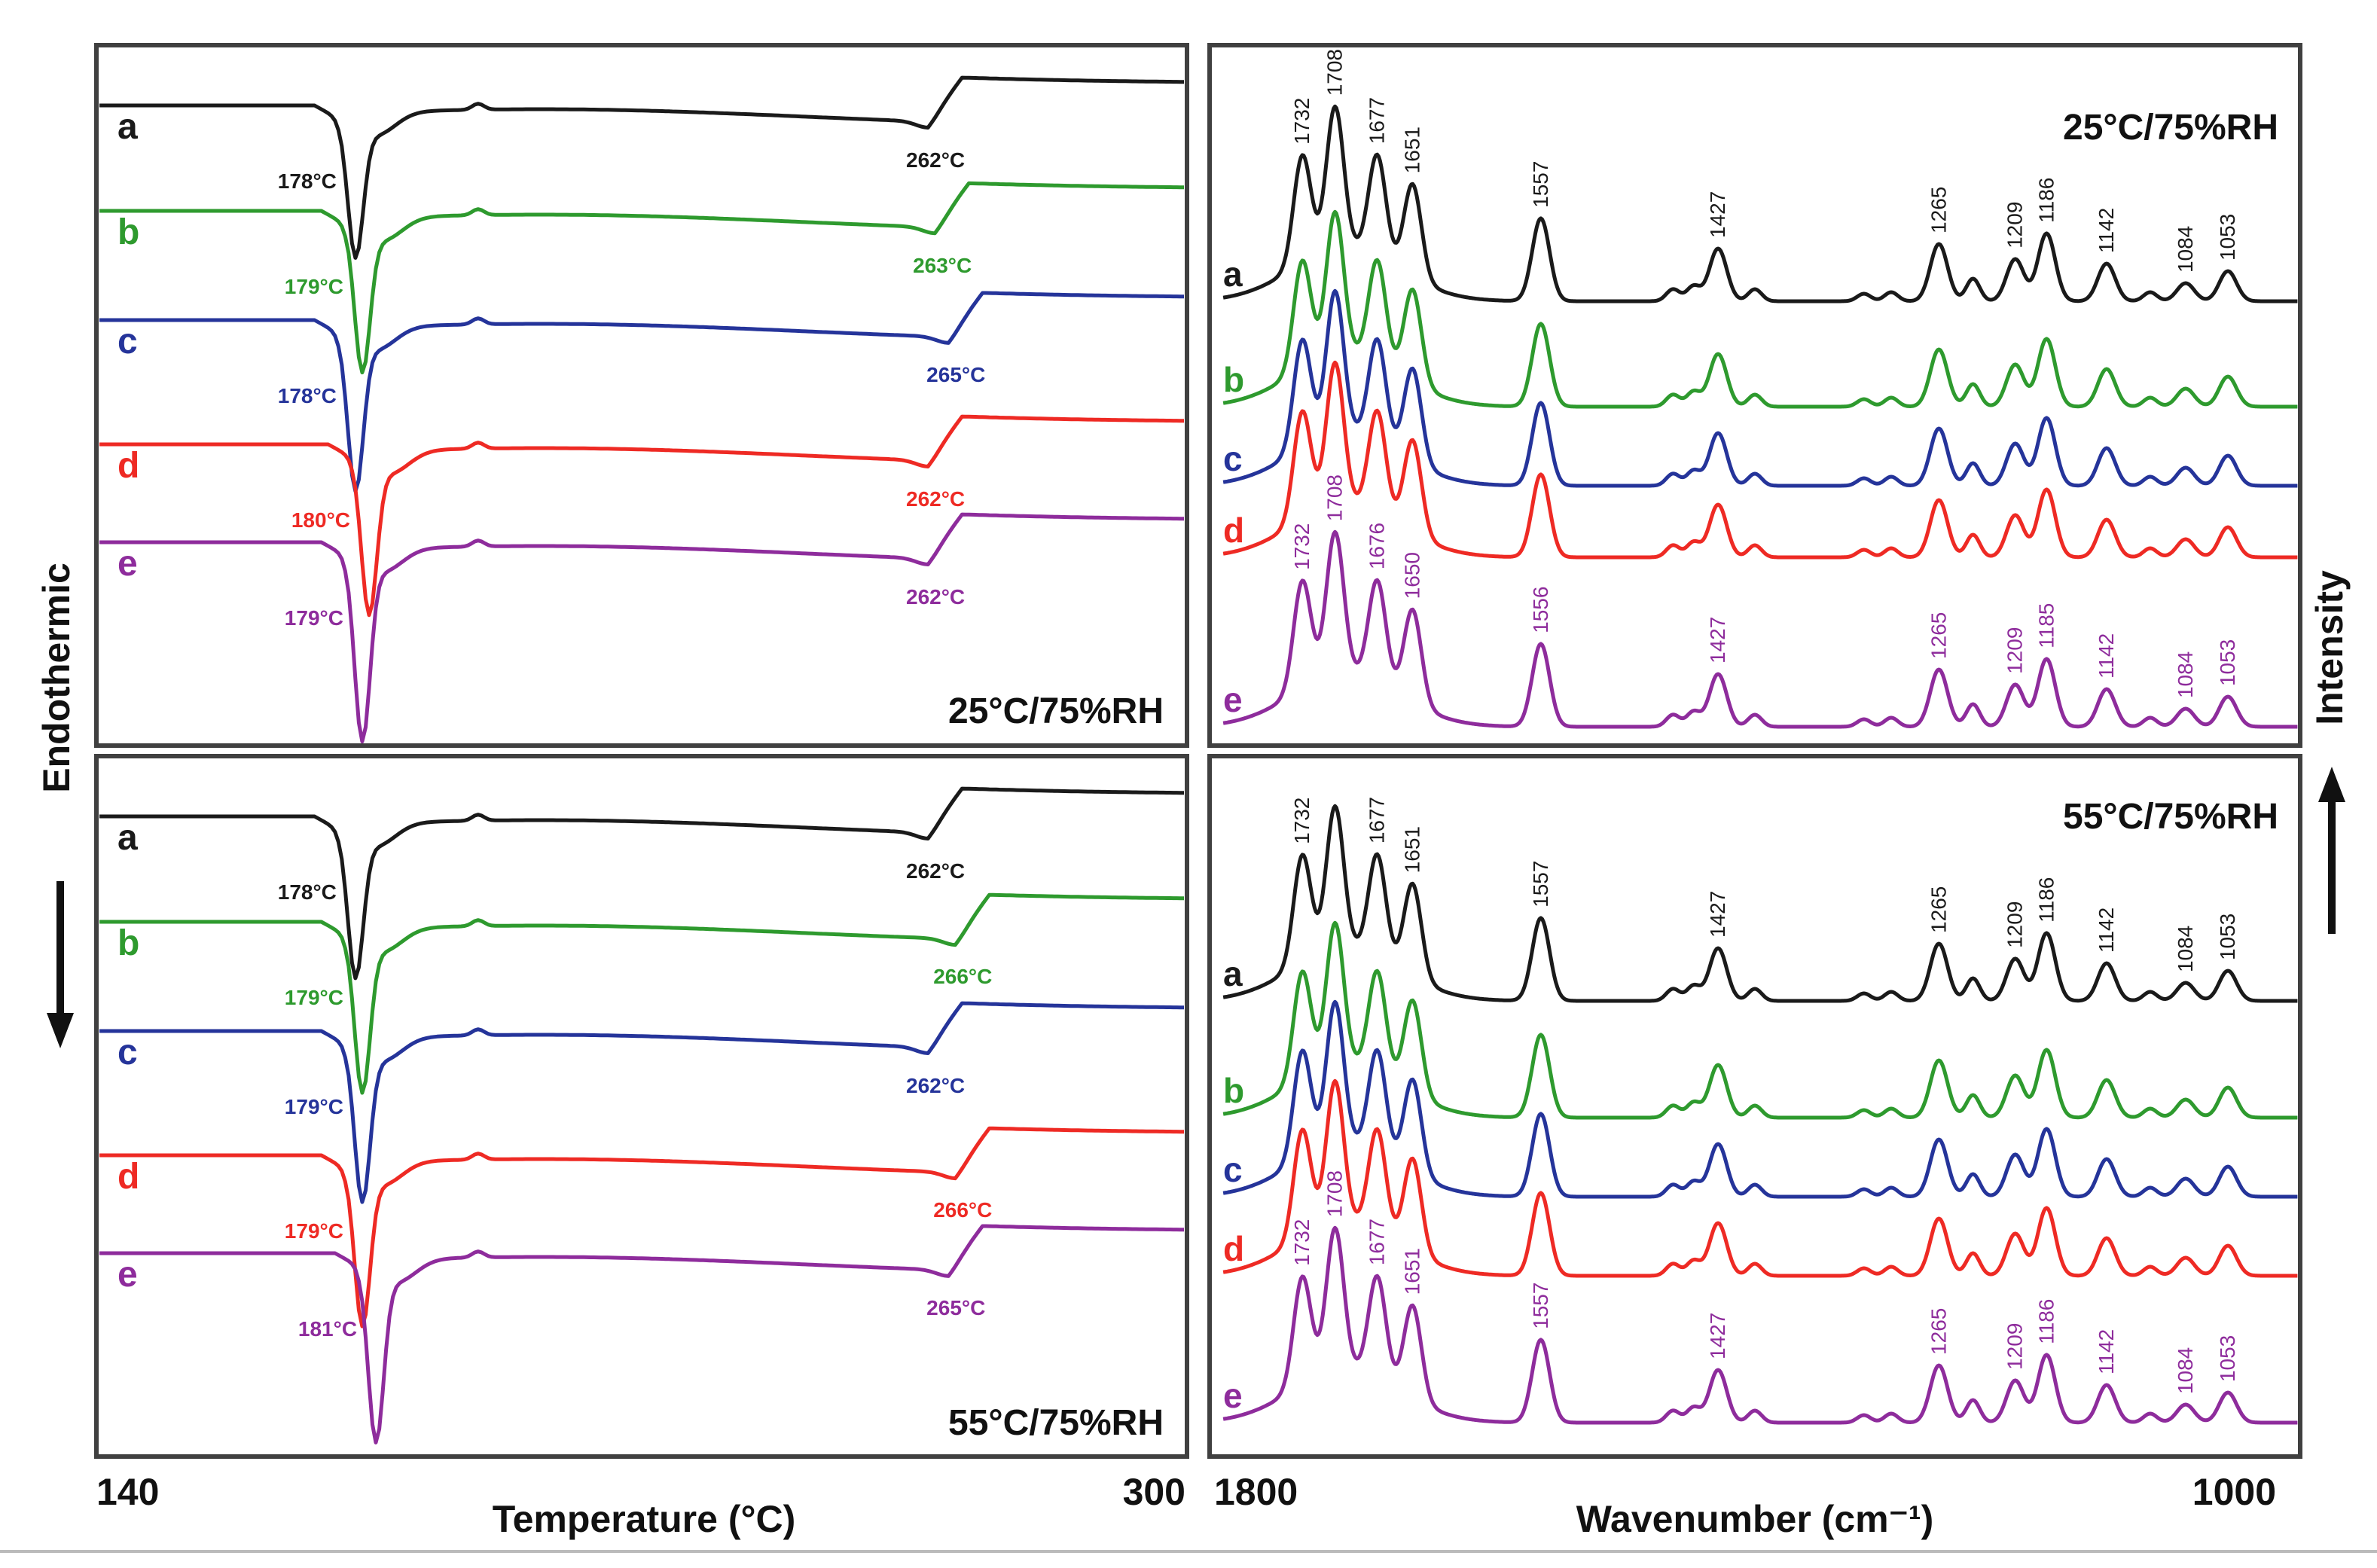 The height and width of the screenshot is (1568, 2377). What do you see at coordinates (1755, 1519) in the screenshot?
I see `ir-x-axis-title: Wavenumber (cm⁻¹)` at bounding box center [1755, 1519].